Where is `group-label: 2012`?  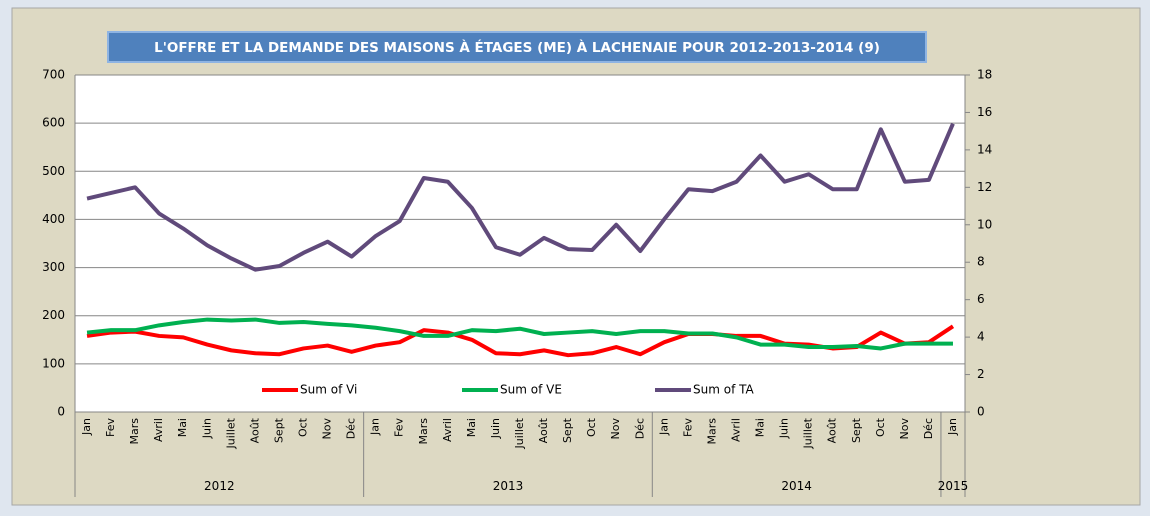
group-label: 2012 is located at coordinates (219, 486).